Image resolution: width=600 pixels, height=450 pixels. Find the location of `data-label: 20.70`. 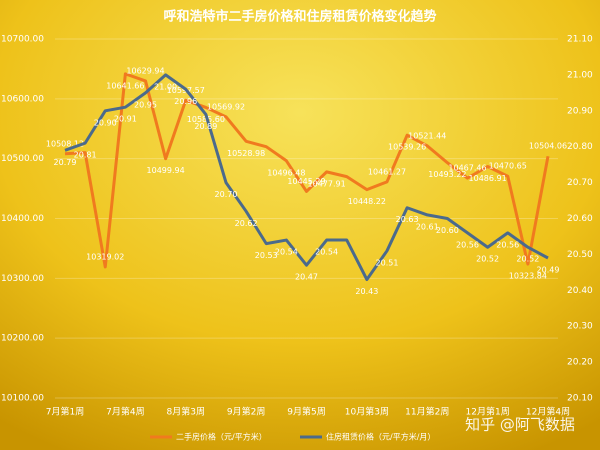

data-label: 20.70 is located at coordinates (226, 194).